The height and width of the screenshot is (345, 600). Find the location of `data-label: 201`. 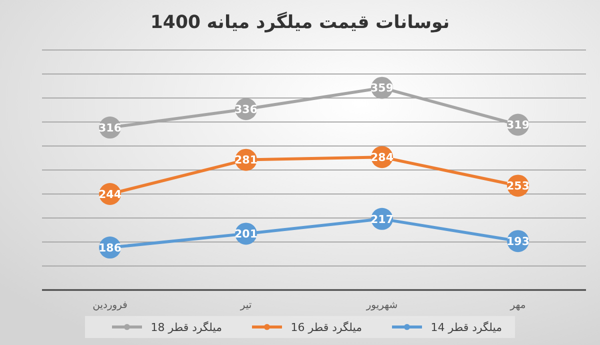

data-label: 201 is located at coordinates (246, 234).